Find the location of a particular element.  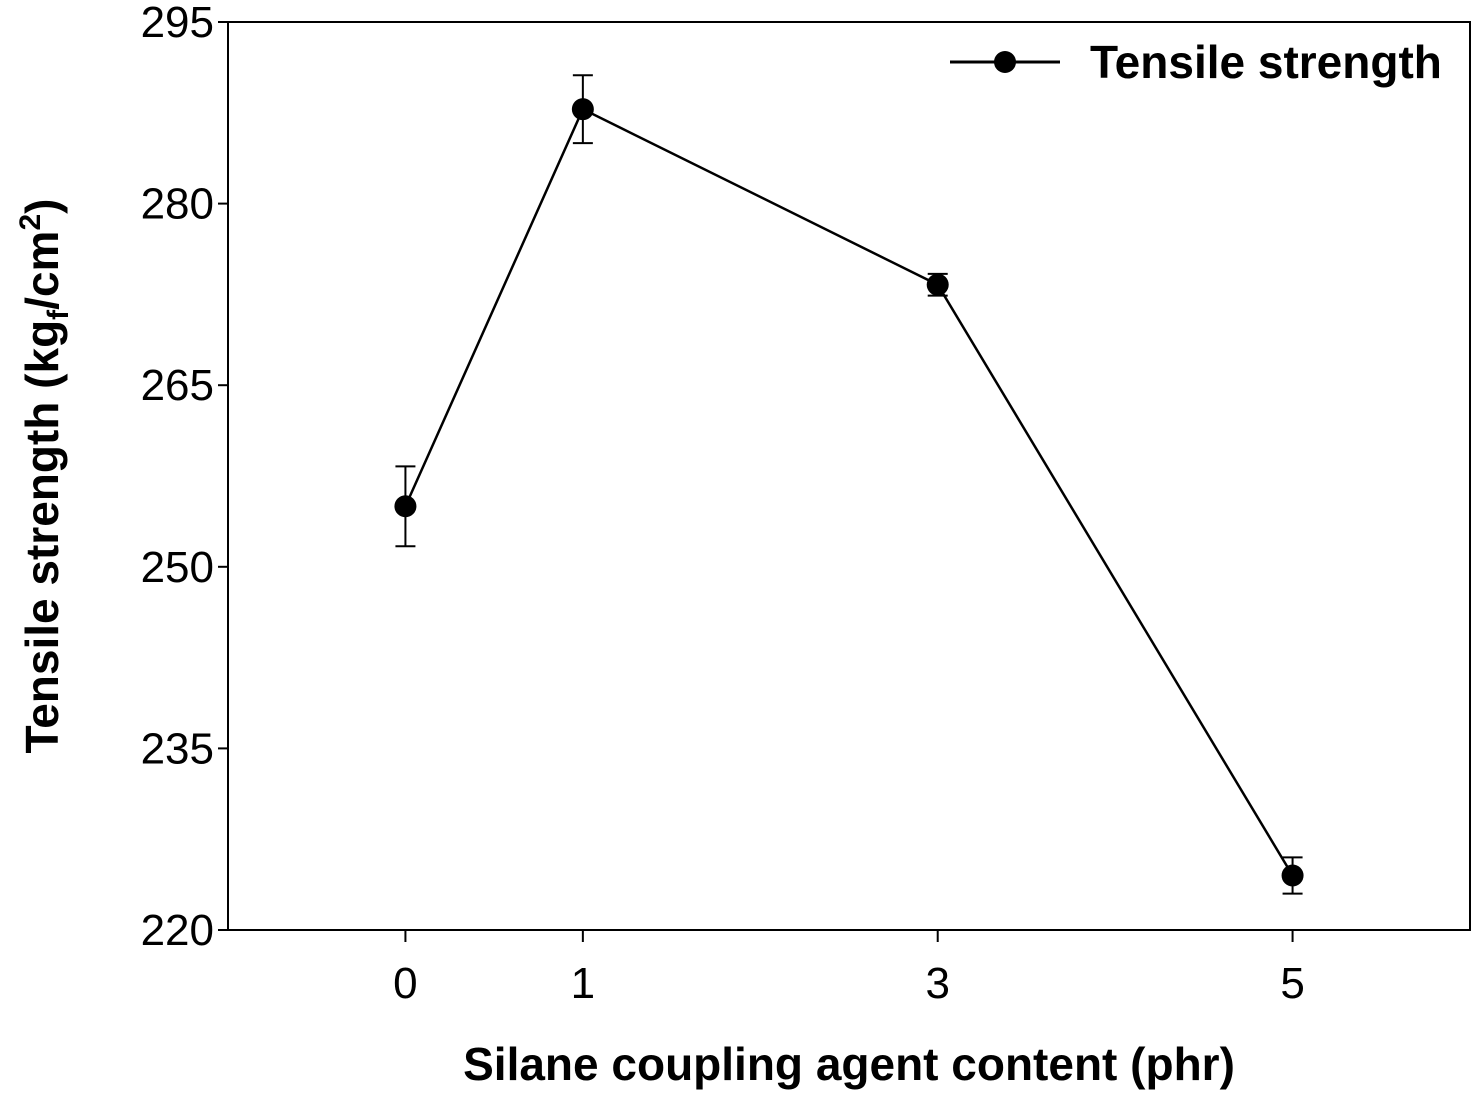

y-label-part: Tensile strength (kg is located at coordinates (42, 537).